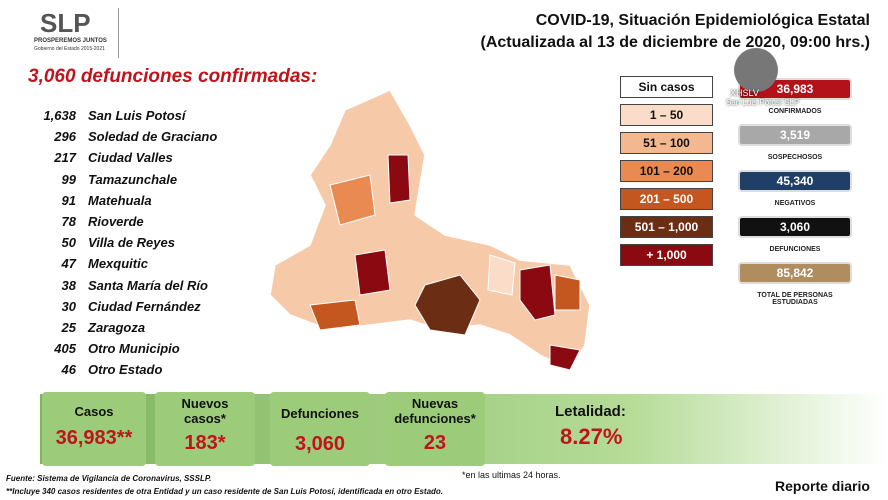 The image size is (888, 500). I want to click on death-count: 405, so click(65, 349).